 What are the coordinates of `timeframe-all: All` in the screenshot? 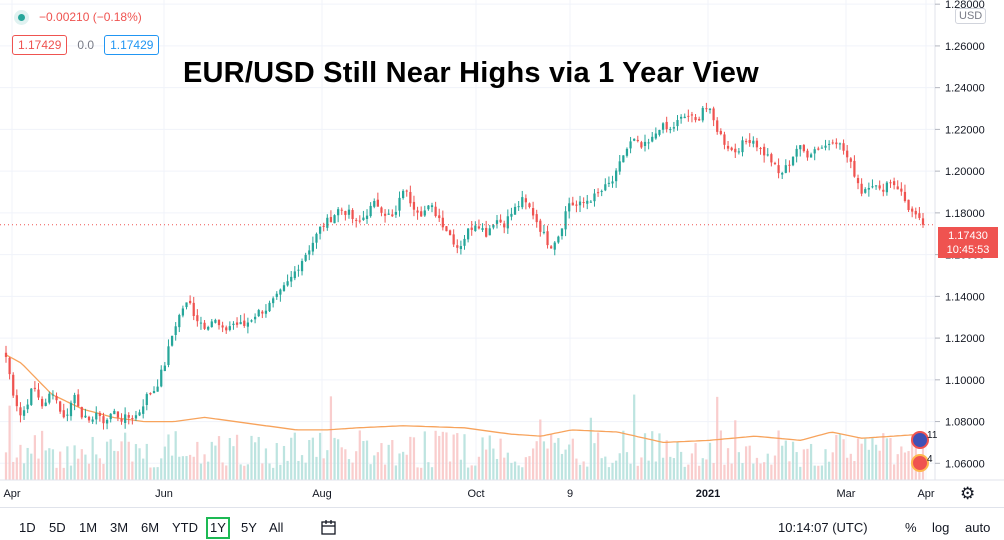 It's located at (276, 527).